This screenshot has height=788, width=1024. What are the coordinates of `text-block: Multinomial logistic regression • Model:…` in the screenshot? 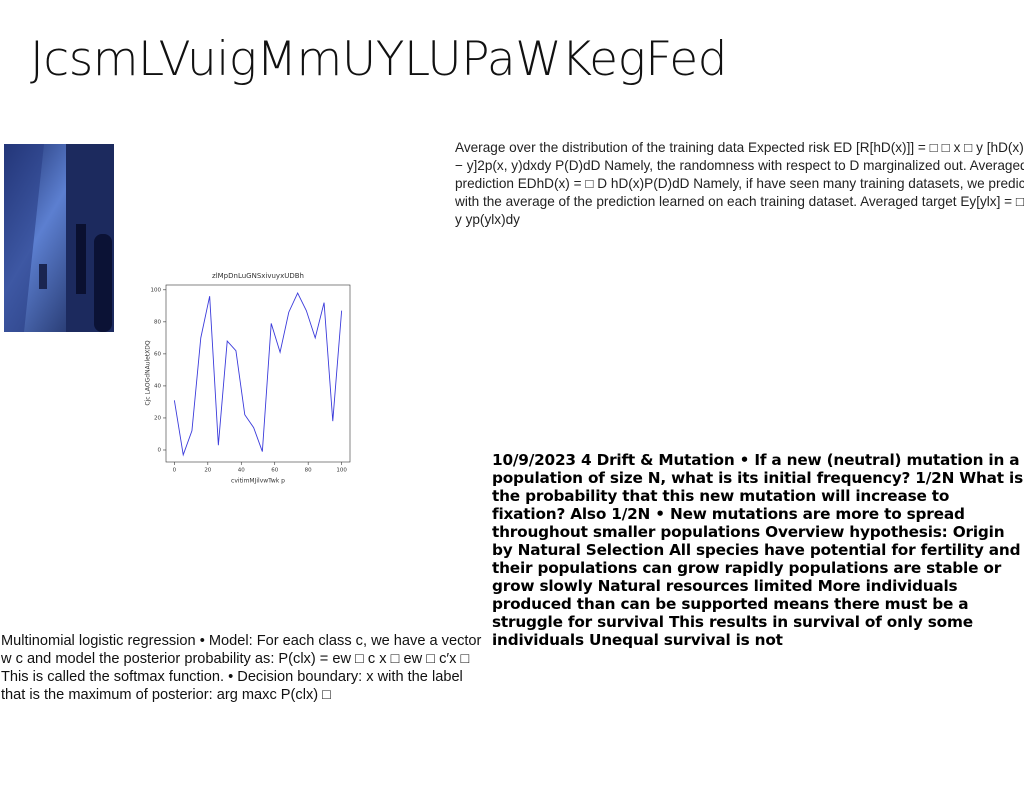 It's located at (241, 668).